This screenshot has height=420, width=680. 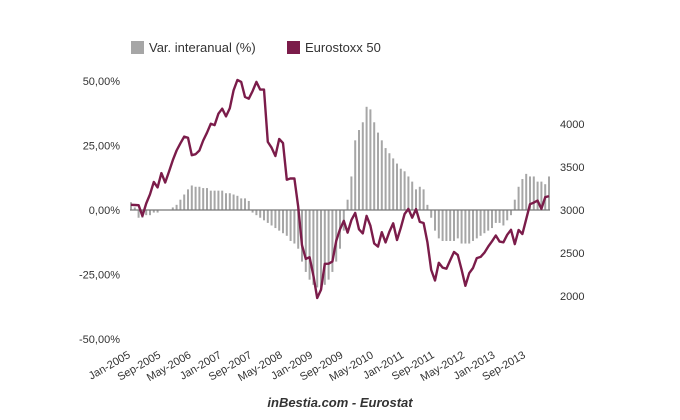 I want to click on chart-footer: inBestia.com - Eurostat, so click(x=340, y=402).